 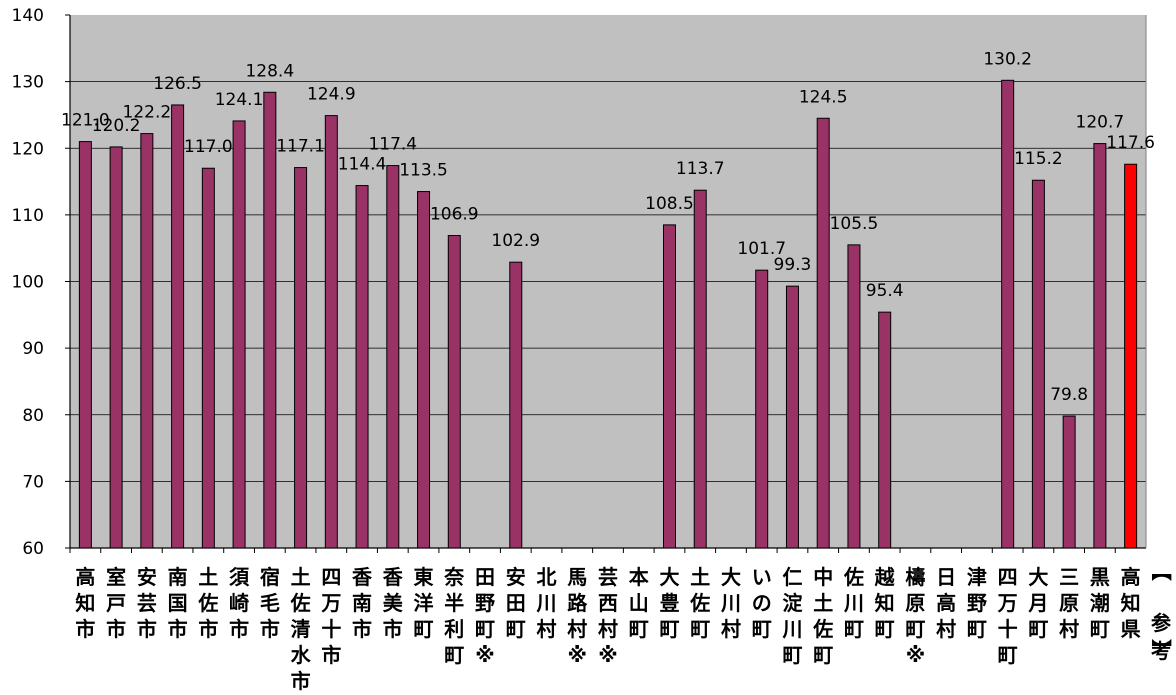 What do you see at coordinates (28, 216) in the screenshot?
I see `y-tick-label: 110` at bounding box center [28, 216].